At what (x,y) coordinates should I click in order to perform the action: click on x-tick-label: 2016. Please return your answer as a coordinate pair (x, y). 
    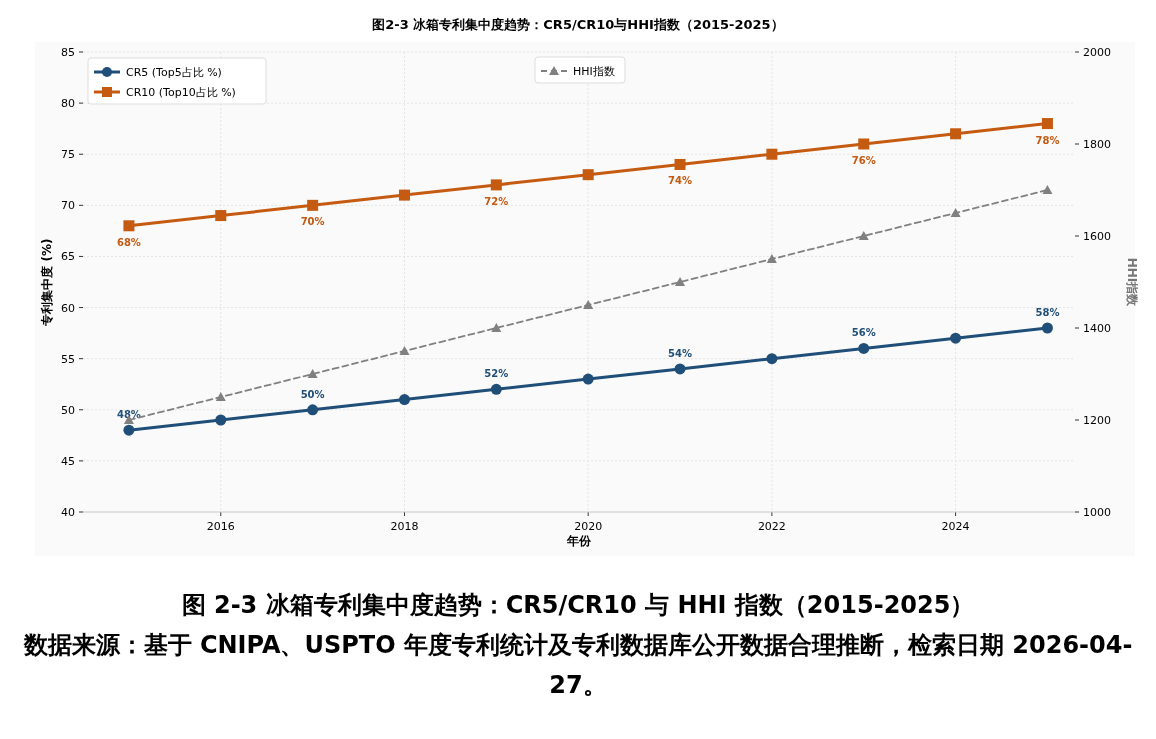
    Looking at the image, I should click on (220, 526).